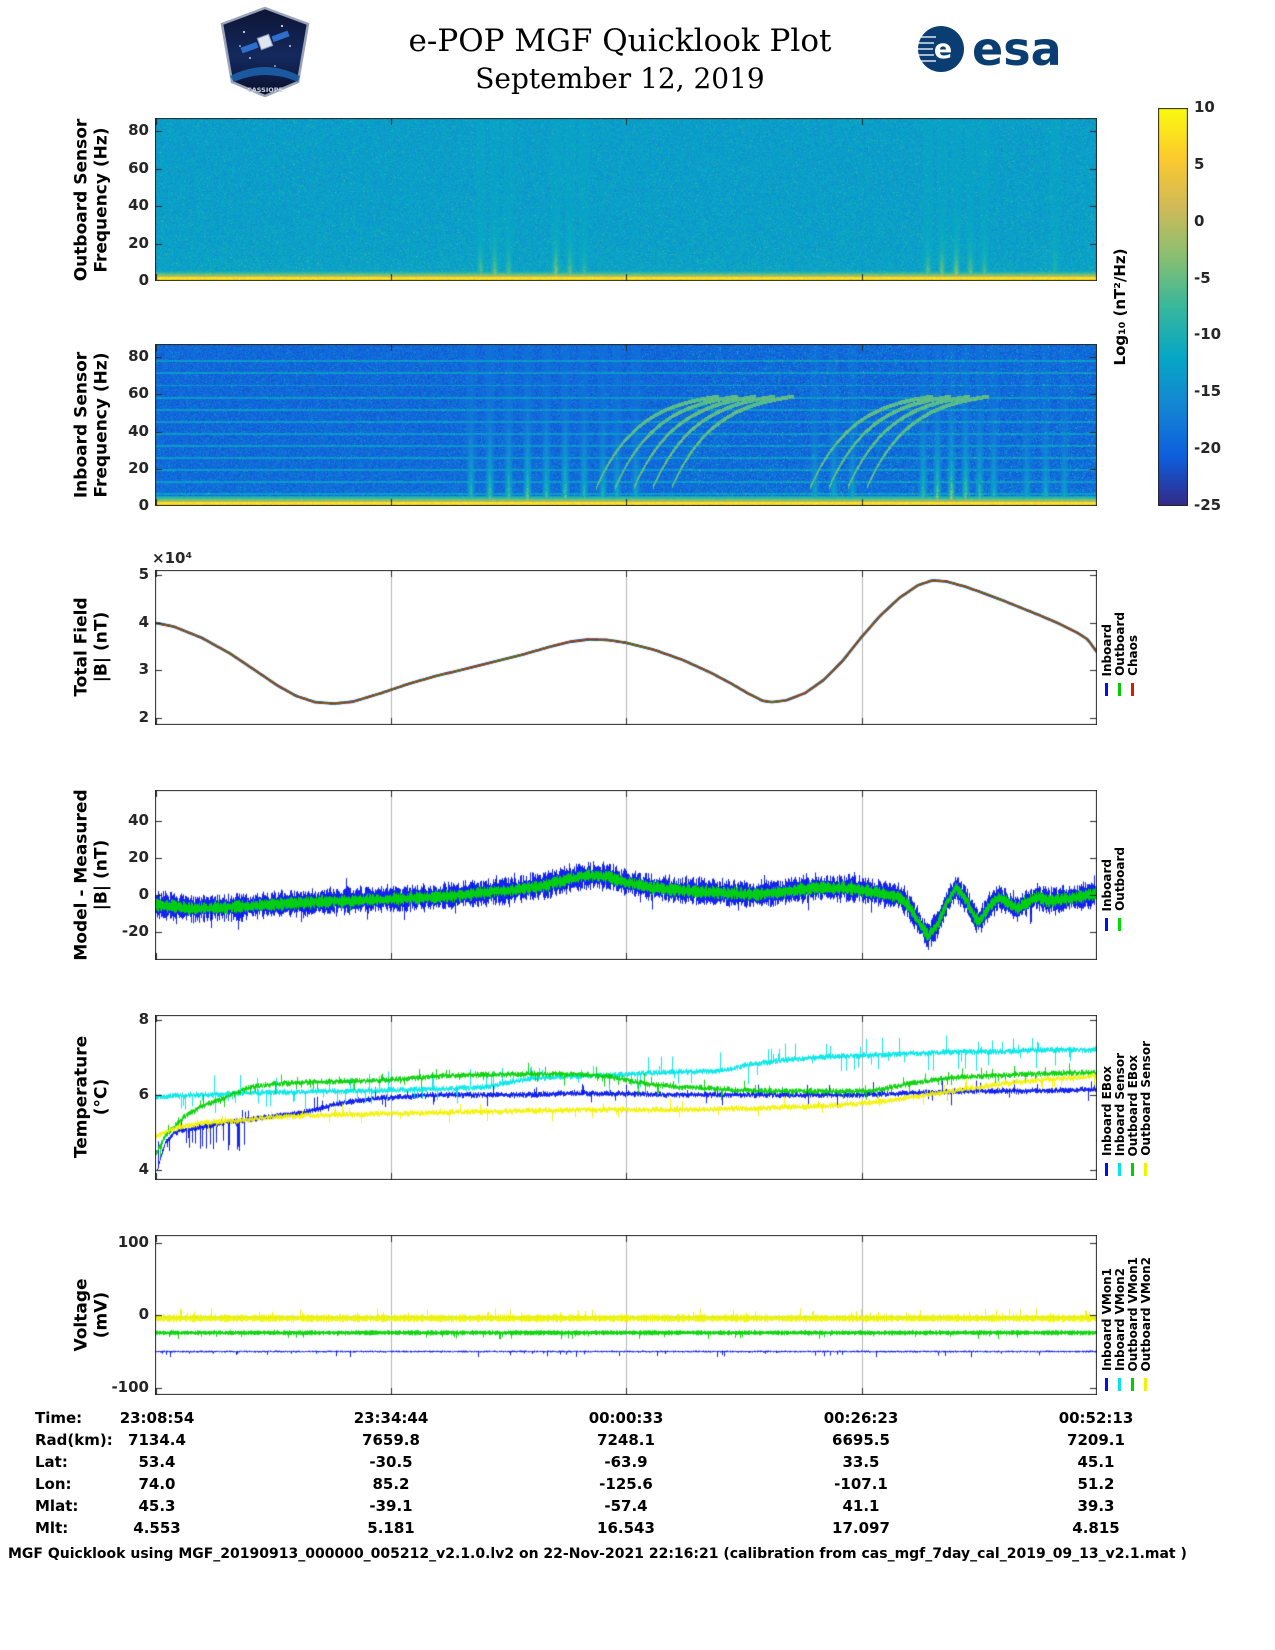 The image size is (1275, 1650). Describe the element at coordinates (143, 1093) in the screenshot. I see `y-tick-label: 6` at that location.